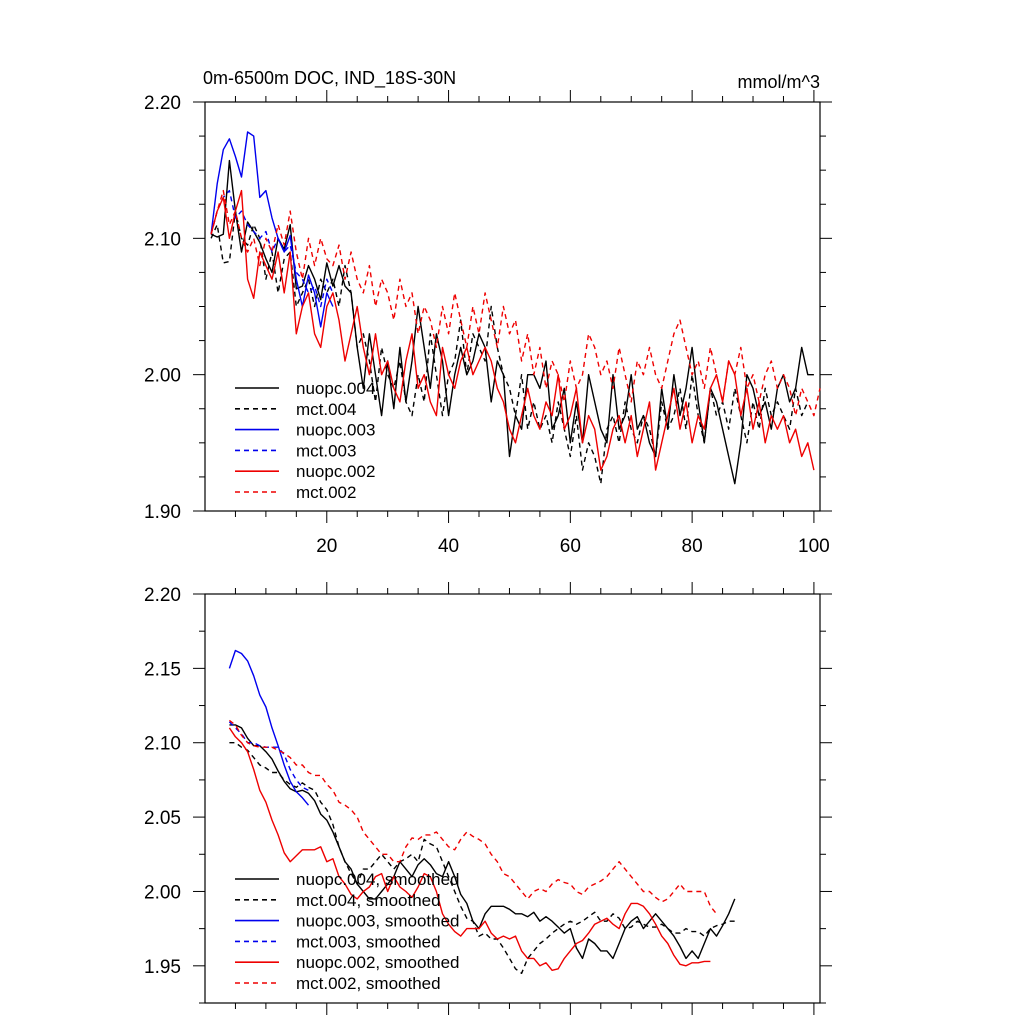 The image size is (1024, 1024). What do you see at coordinates (368, 900) in the screenshot?
I see `legend-label: mct.004, smoothed` at bounding box center [368, 900].